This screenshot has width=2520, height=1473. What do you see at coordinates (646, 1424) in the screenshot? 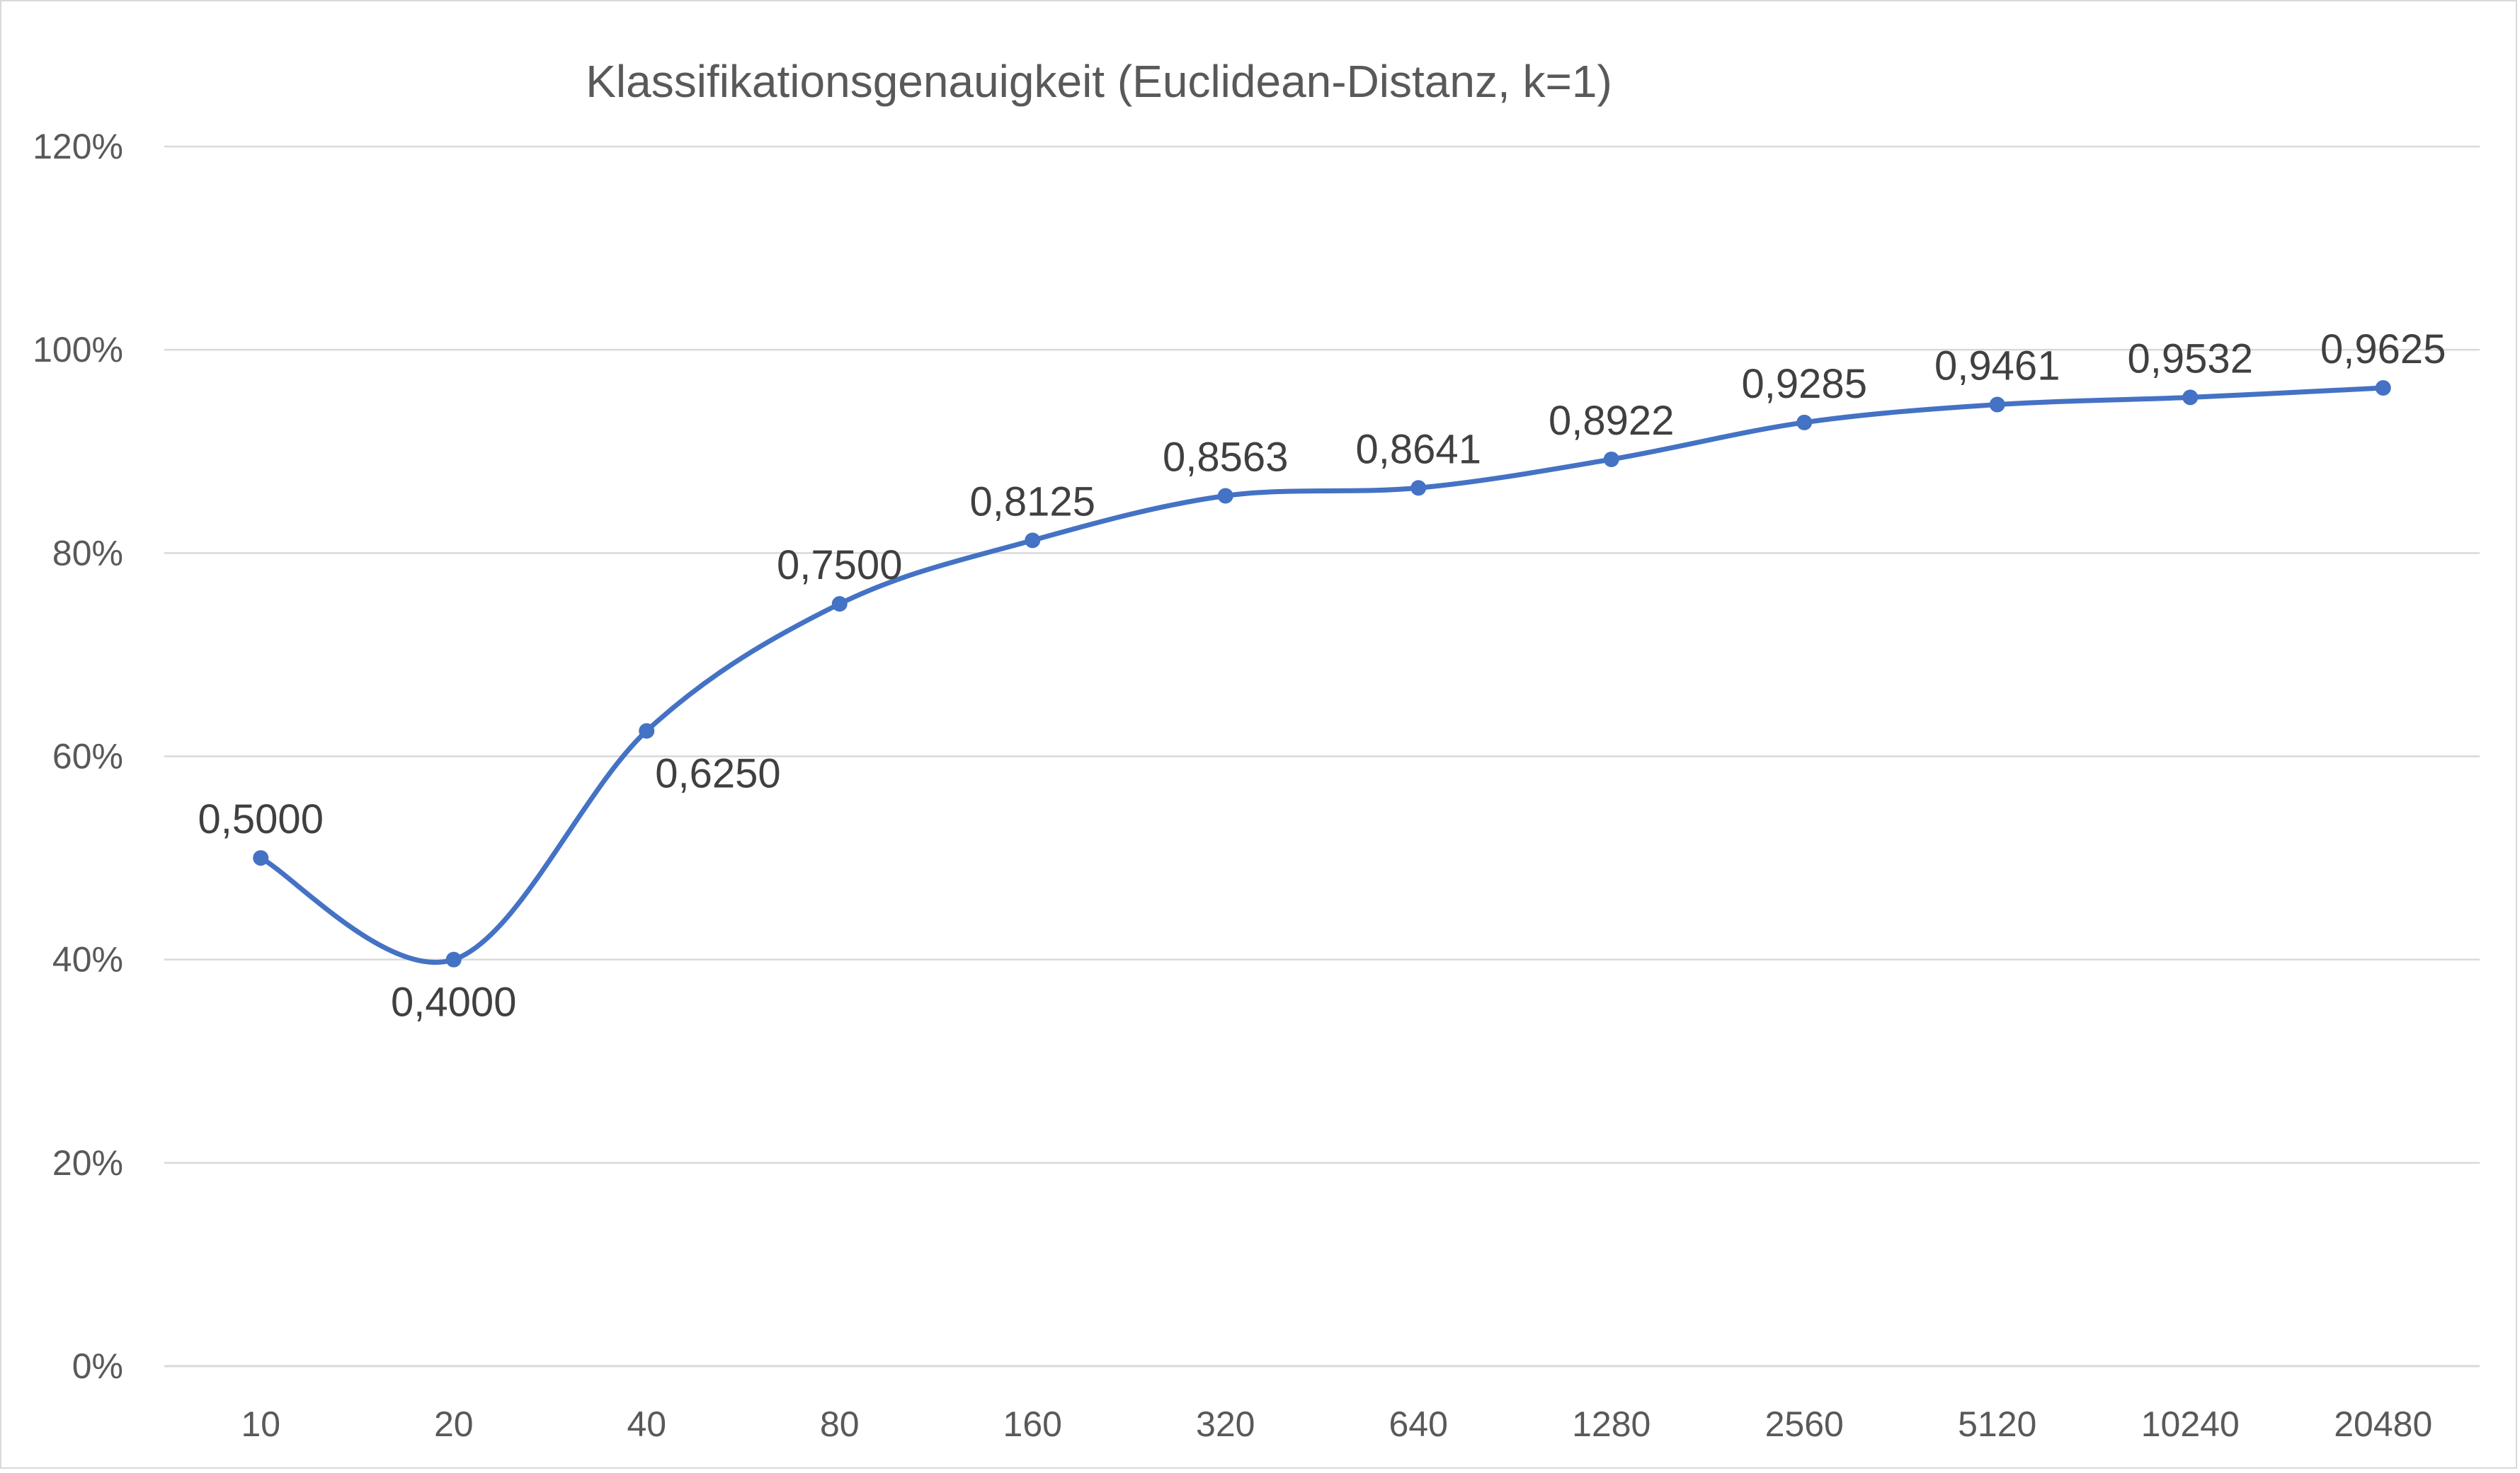
I see `x-tick-label: 40` at bounding box center [646, 1424].